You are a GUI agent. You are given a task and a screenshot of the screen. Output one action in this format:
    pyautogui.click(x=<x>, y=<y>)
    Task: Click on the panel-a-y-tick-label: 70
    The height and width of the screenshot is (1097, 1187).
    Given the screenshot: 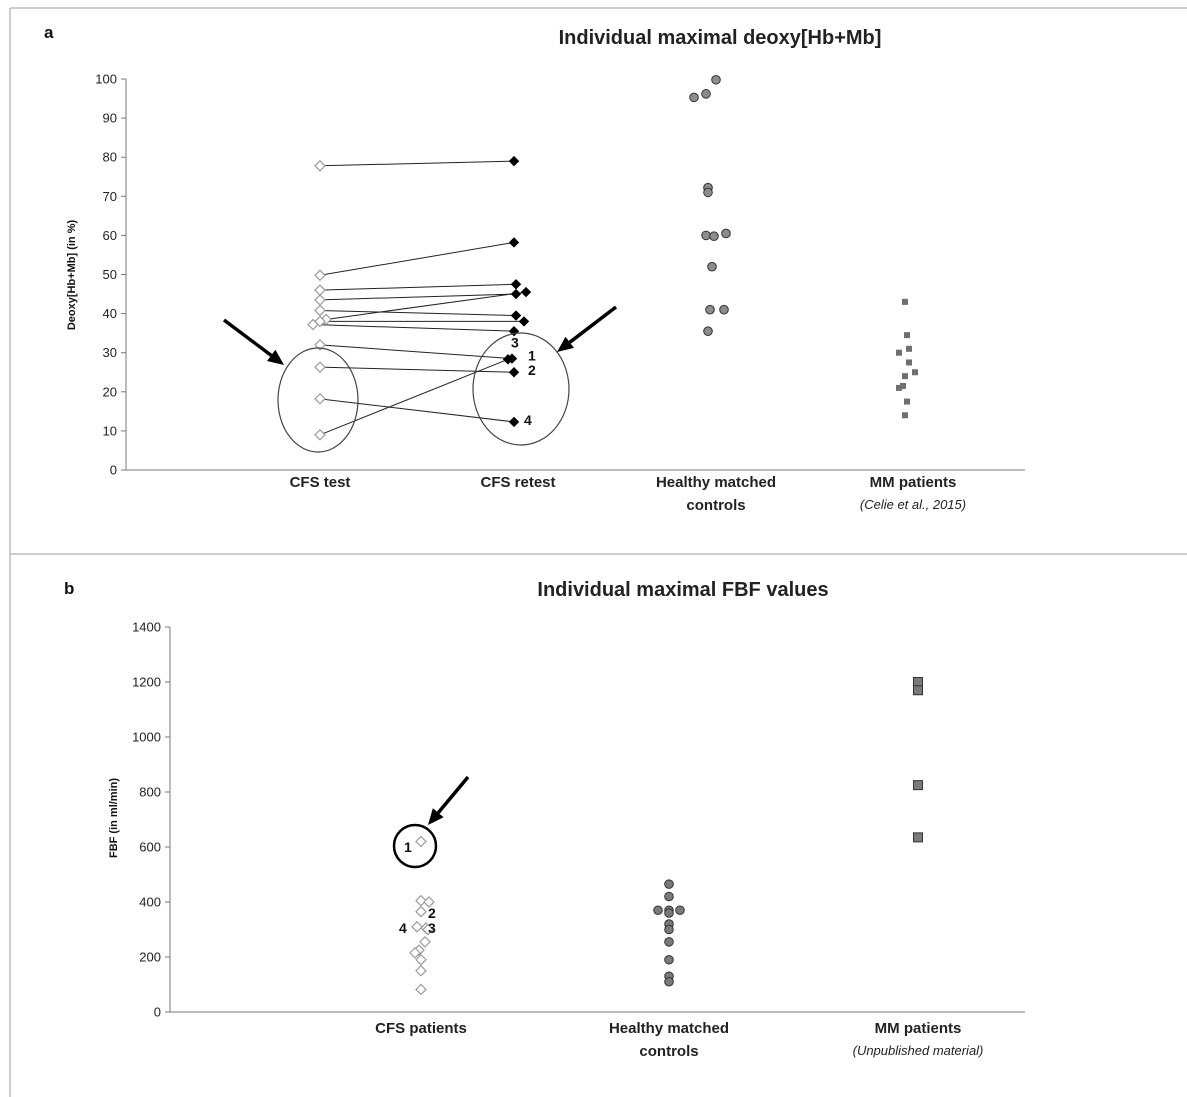 What is the action you would take?
    pyautogui.click(x=110, y=196)
    